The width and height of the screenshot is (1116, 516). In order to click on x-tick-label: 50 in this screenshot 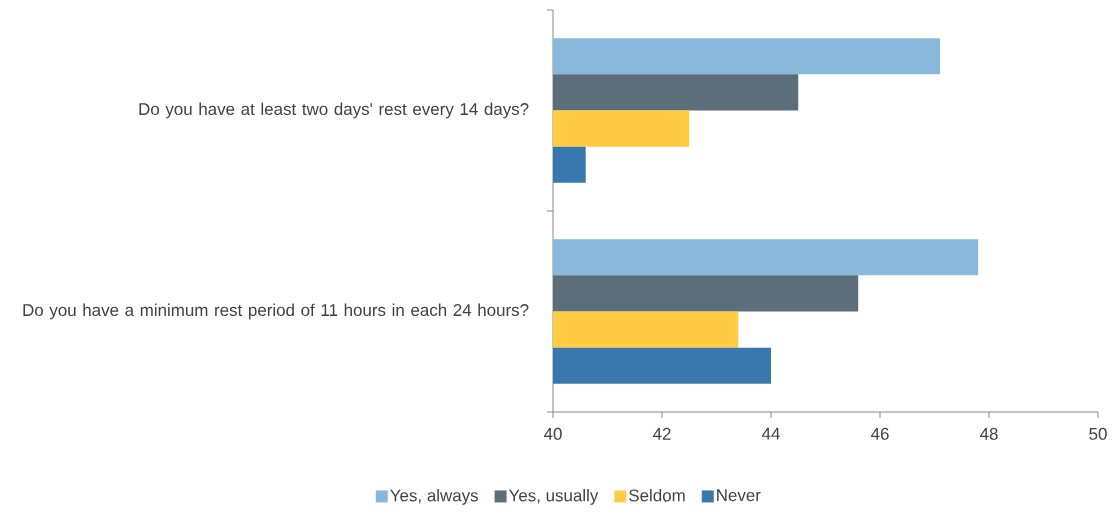, I will do `click(1098, 433)`.